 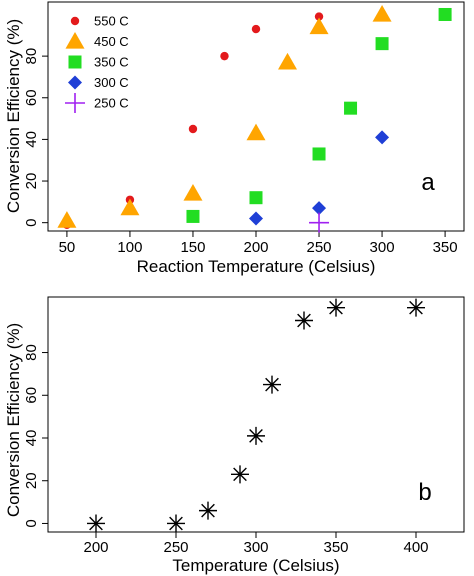 I want to click on panel-a-x-axis: 50 100 150 200 250 300 350, so click(x=258, y=243).